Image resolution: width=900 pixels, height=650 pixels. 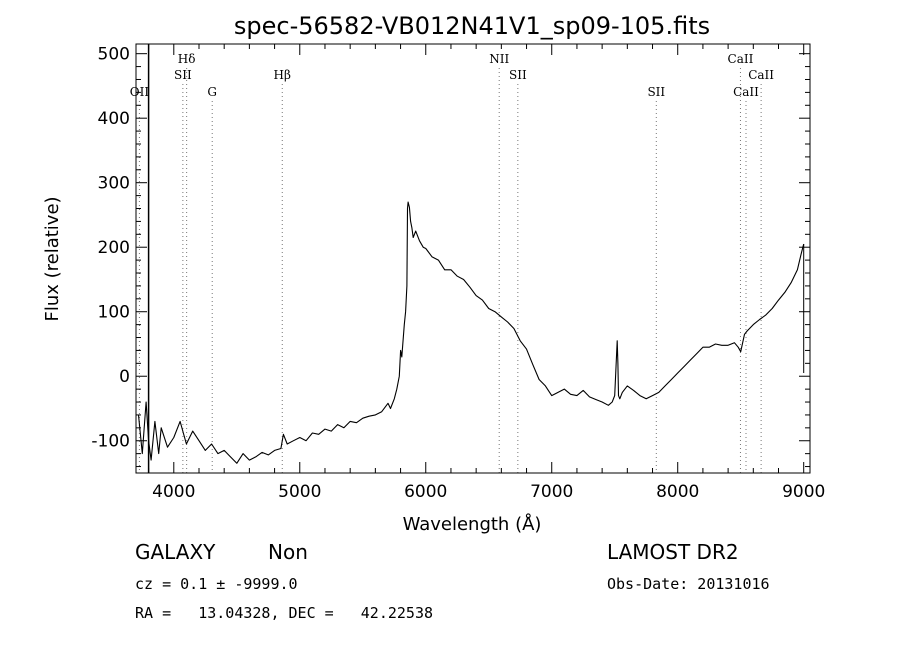 I want to click on line-label-Hd: Hδ, so click(x=187, y=59).